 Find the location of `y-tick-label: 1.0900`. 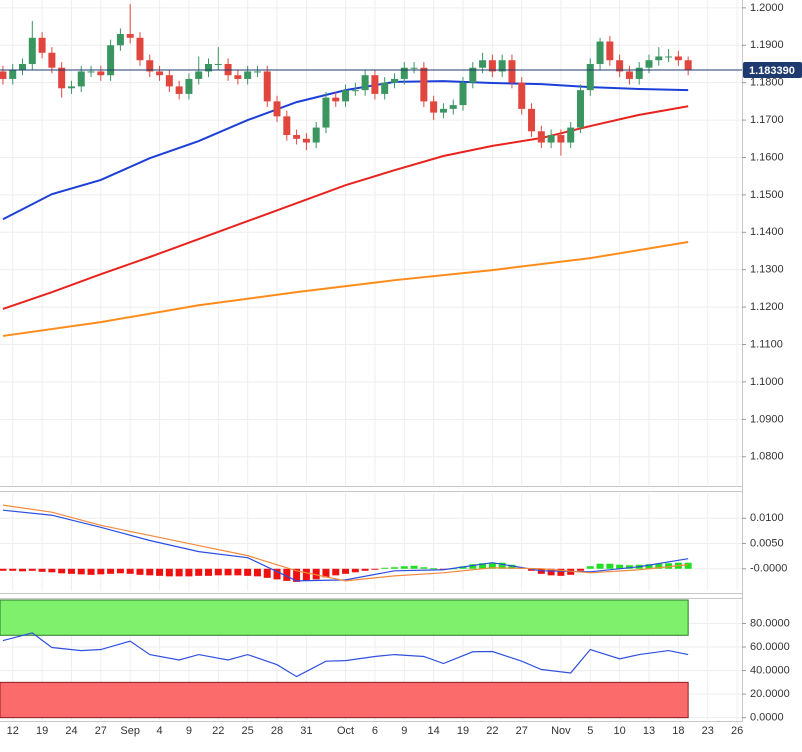

y-tick-label: 1.0900 is located at coordinates (767, 419).